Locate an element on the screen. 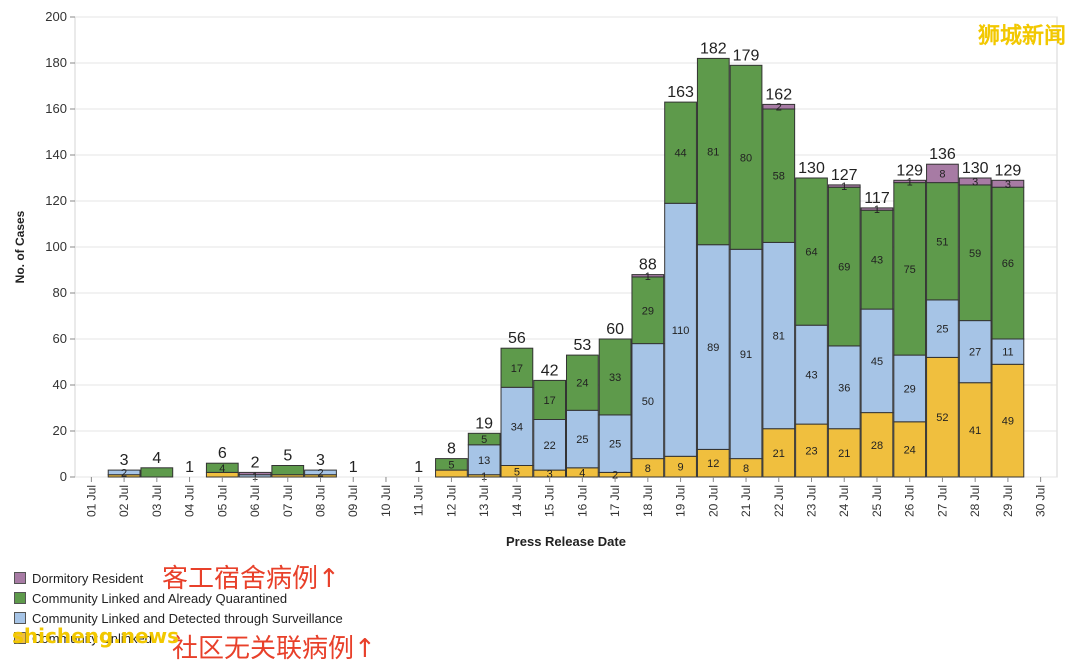 The width and height of the screenshot is (1080, 665). bar-value-label: 21 is located at coordinates (779, 454).